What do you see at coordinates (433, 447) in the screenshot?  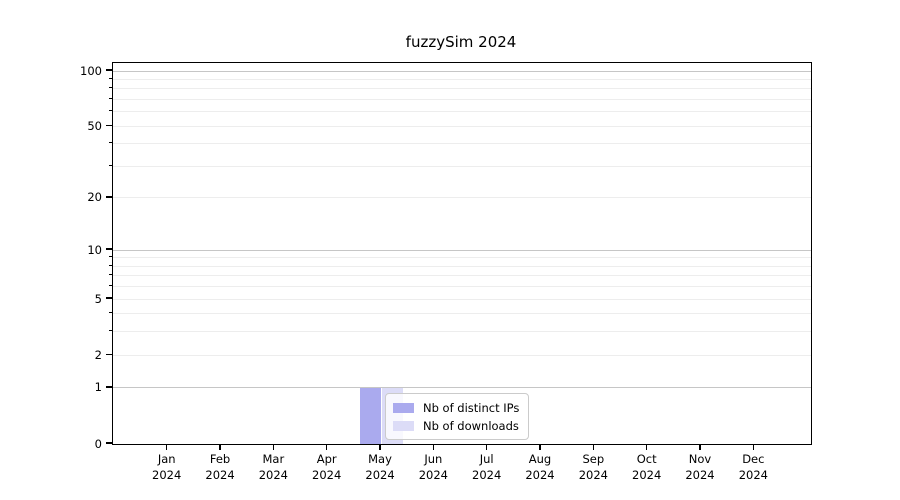 I see `x-tick-jun` at bounding box center [433, 447].